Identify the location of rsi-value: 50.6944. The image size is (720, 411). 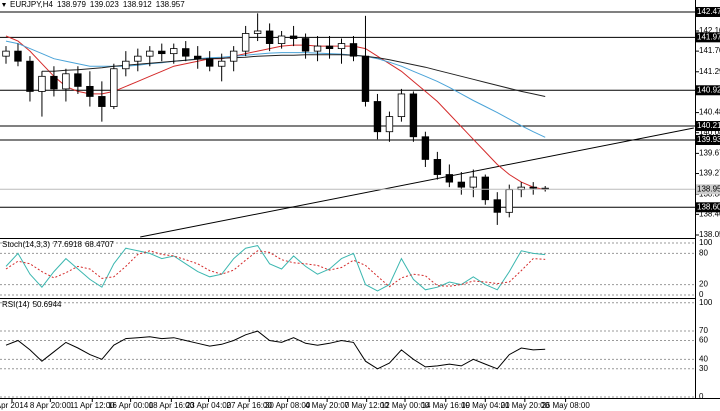
(47, 304).